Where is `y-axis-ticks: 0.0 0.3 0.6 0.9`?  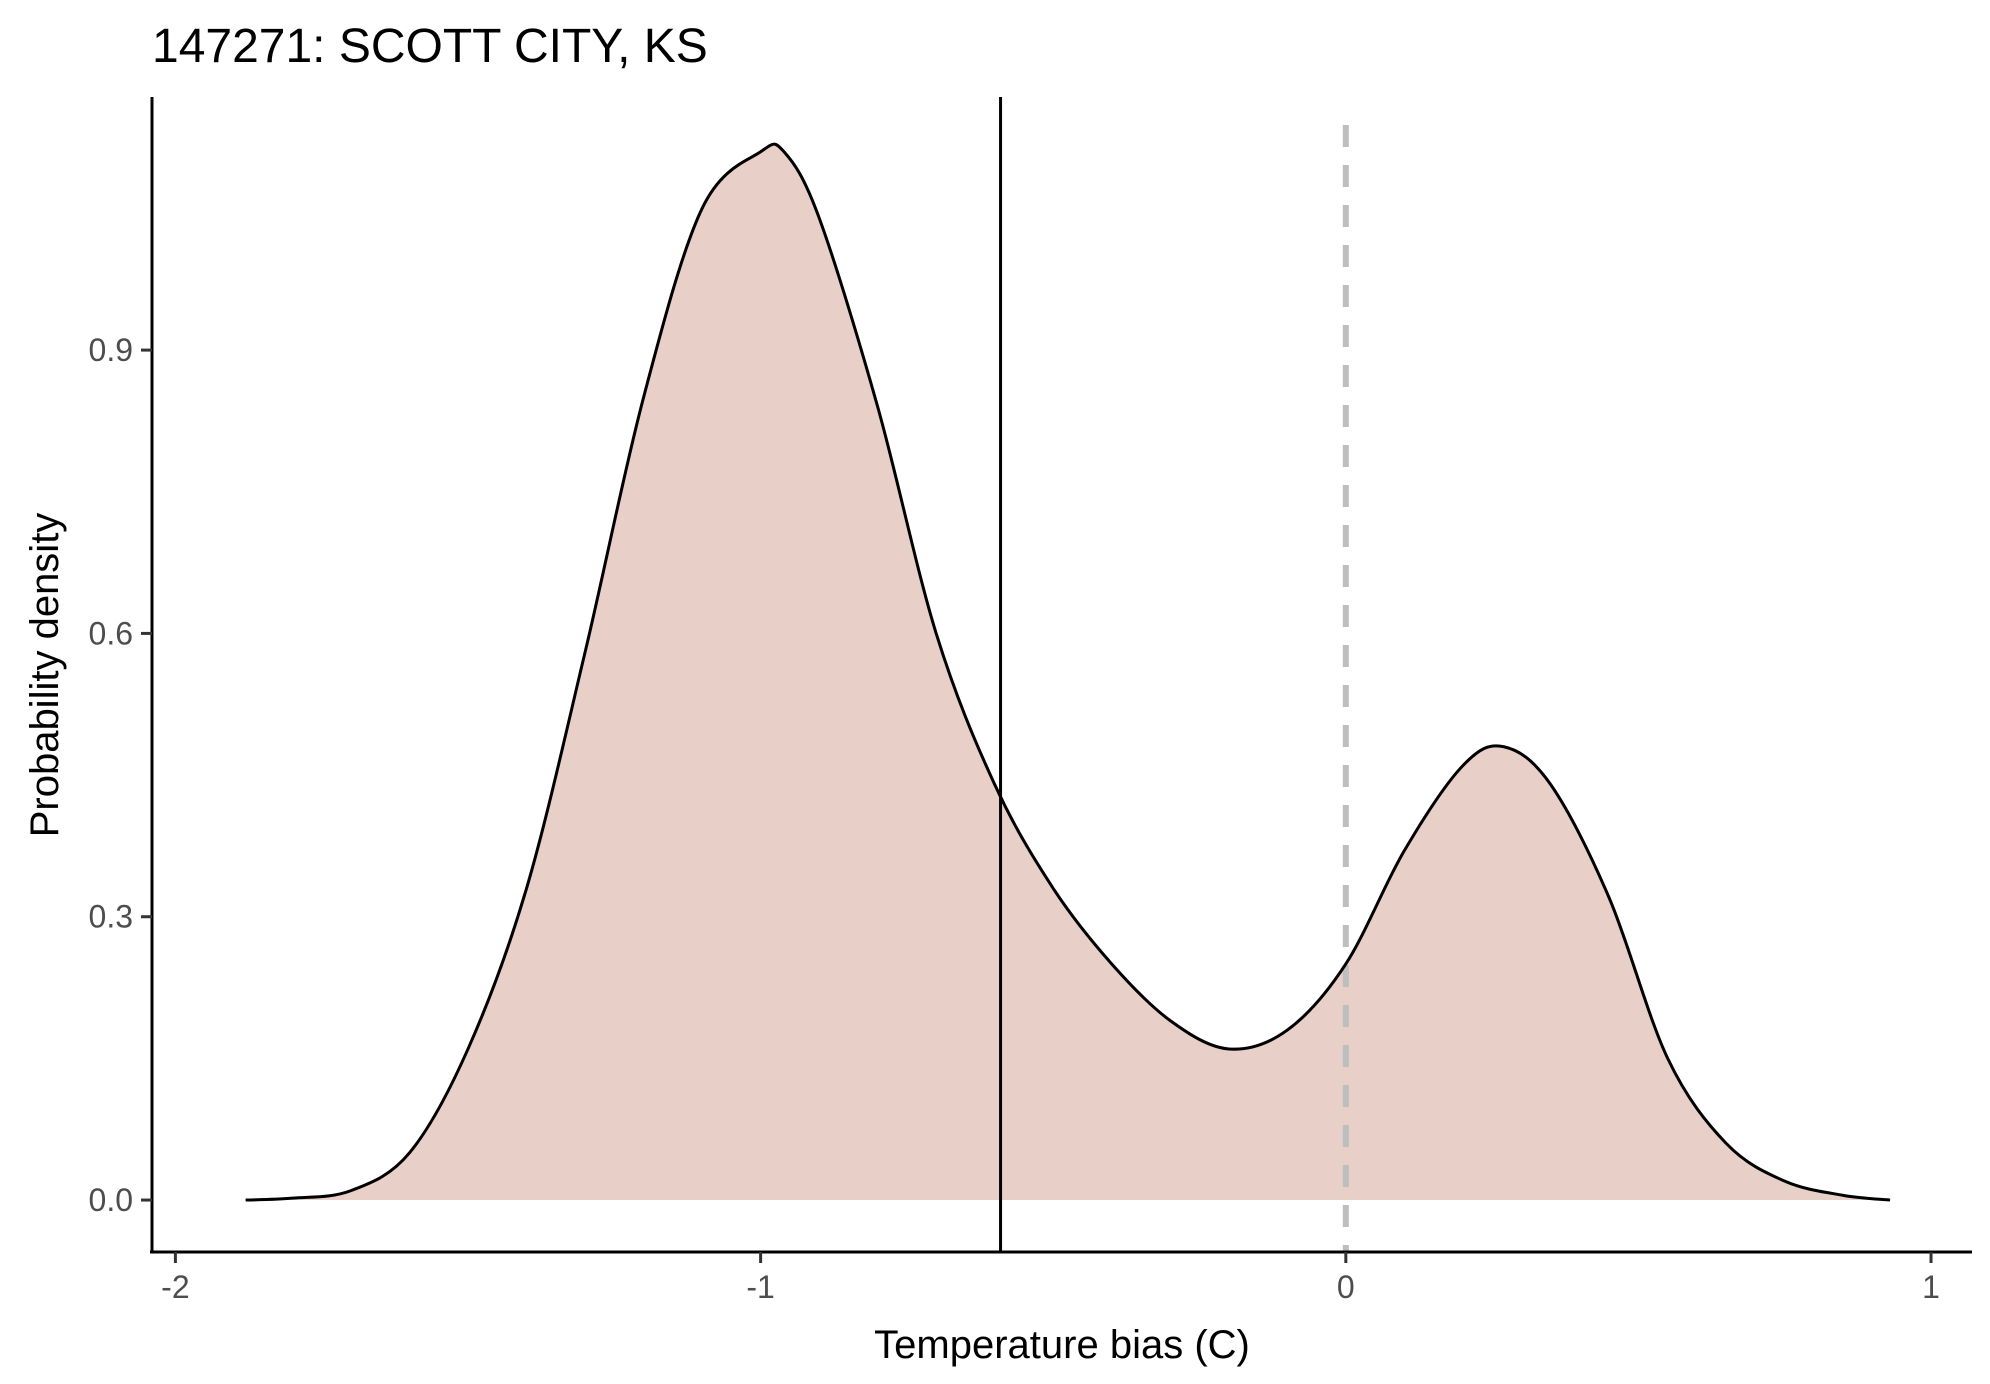 y-axis-ticks: 0.0 0.3 0.6 0.9 is located at coordinates (120, 775).